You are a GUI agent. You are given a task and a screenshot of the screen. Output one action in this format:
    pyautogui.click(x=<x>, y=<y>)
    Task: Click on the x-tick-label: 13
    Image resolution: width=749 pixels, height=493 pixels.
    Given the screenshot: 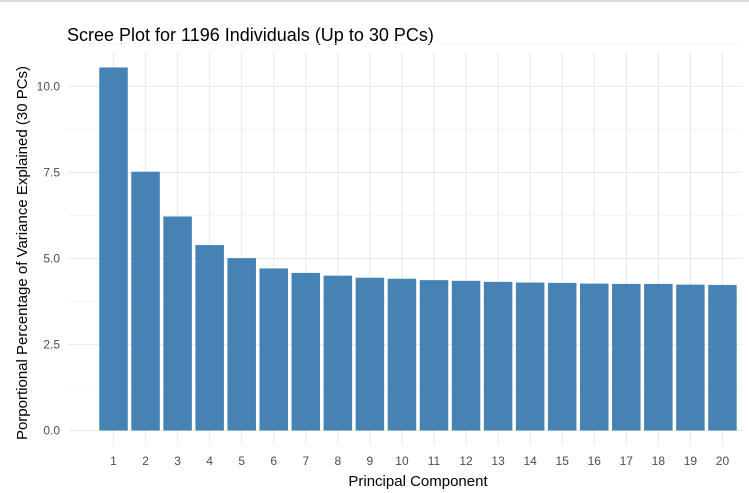 What is the action you would take?
    pyautogui.click(x=498, y=461)
    